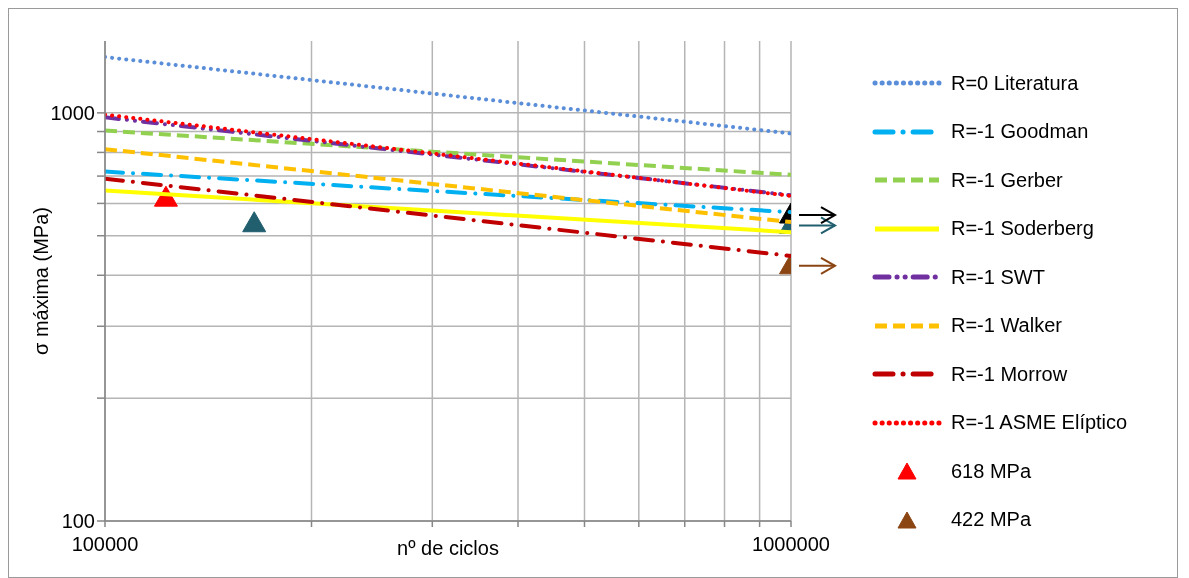  I want to click on x-tick-label: 1000000, so click(791, 544).